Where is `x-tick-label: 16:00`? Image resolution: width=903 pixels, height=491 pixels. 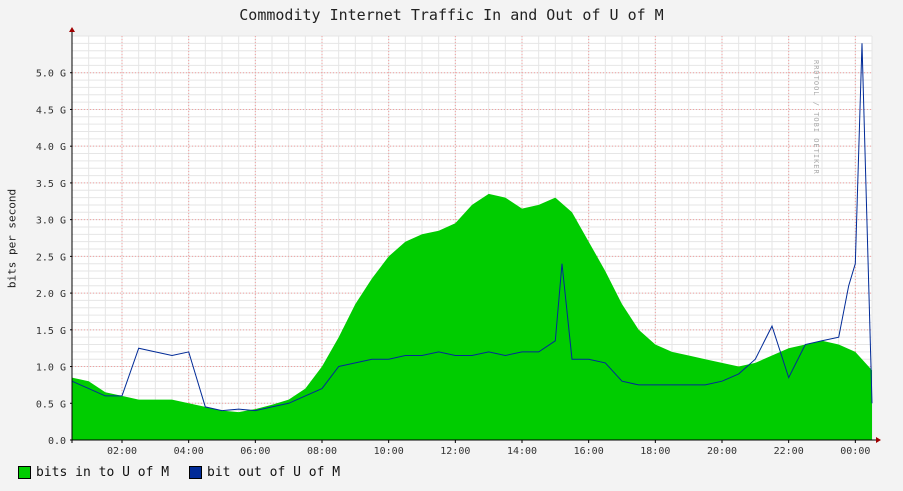 x-tick-label: 16:00 is located at coordinates (589, 451).